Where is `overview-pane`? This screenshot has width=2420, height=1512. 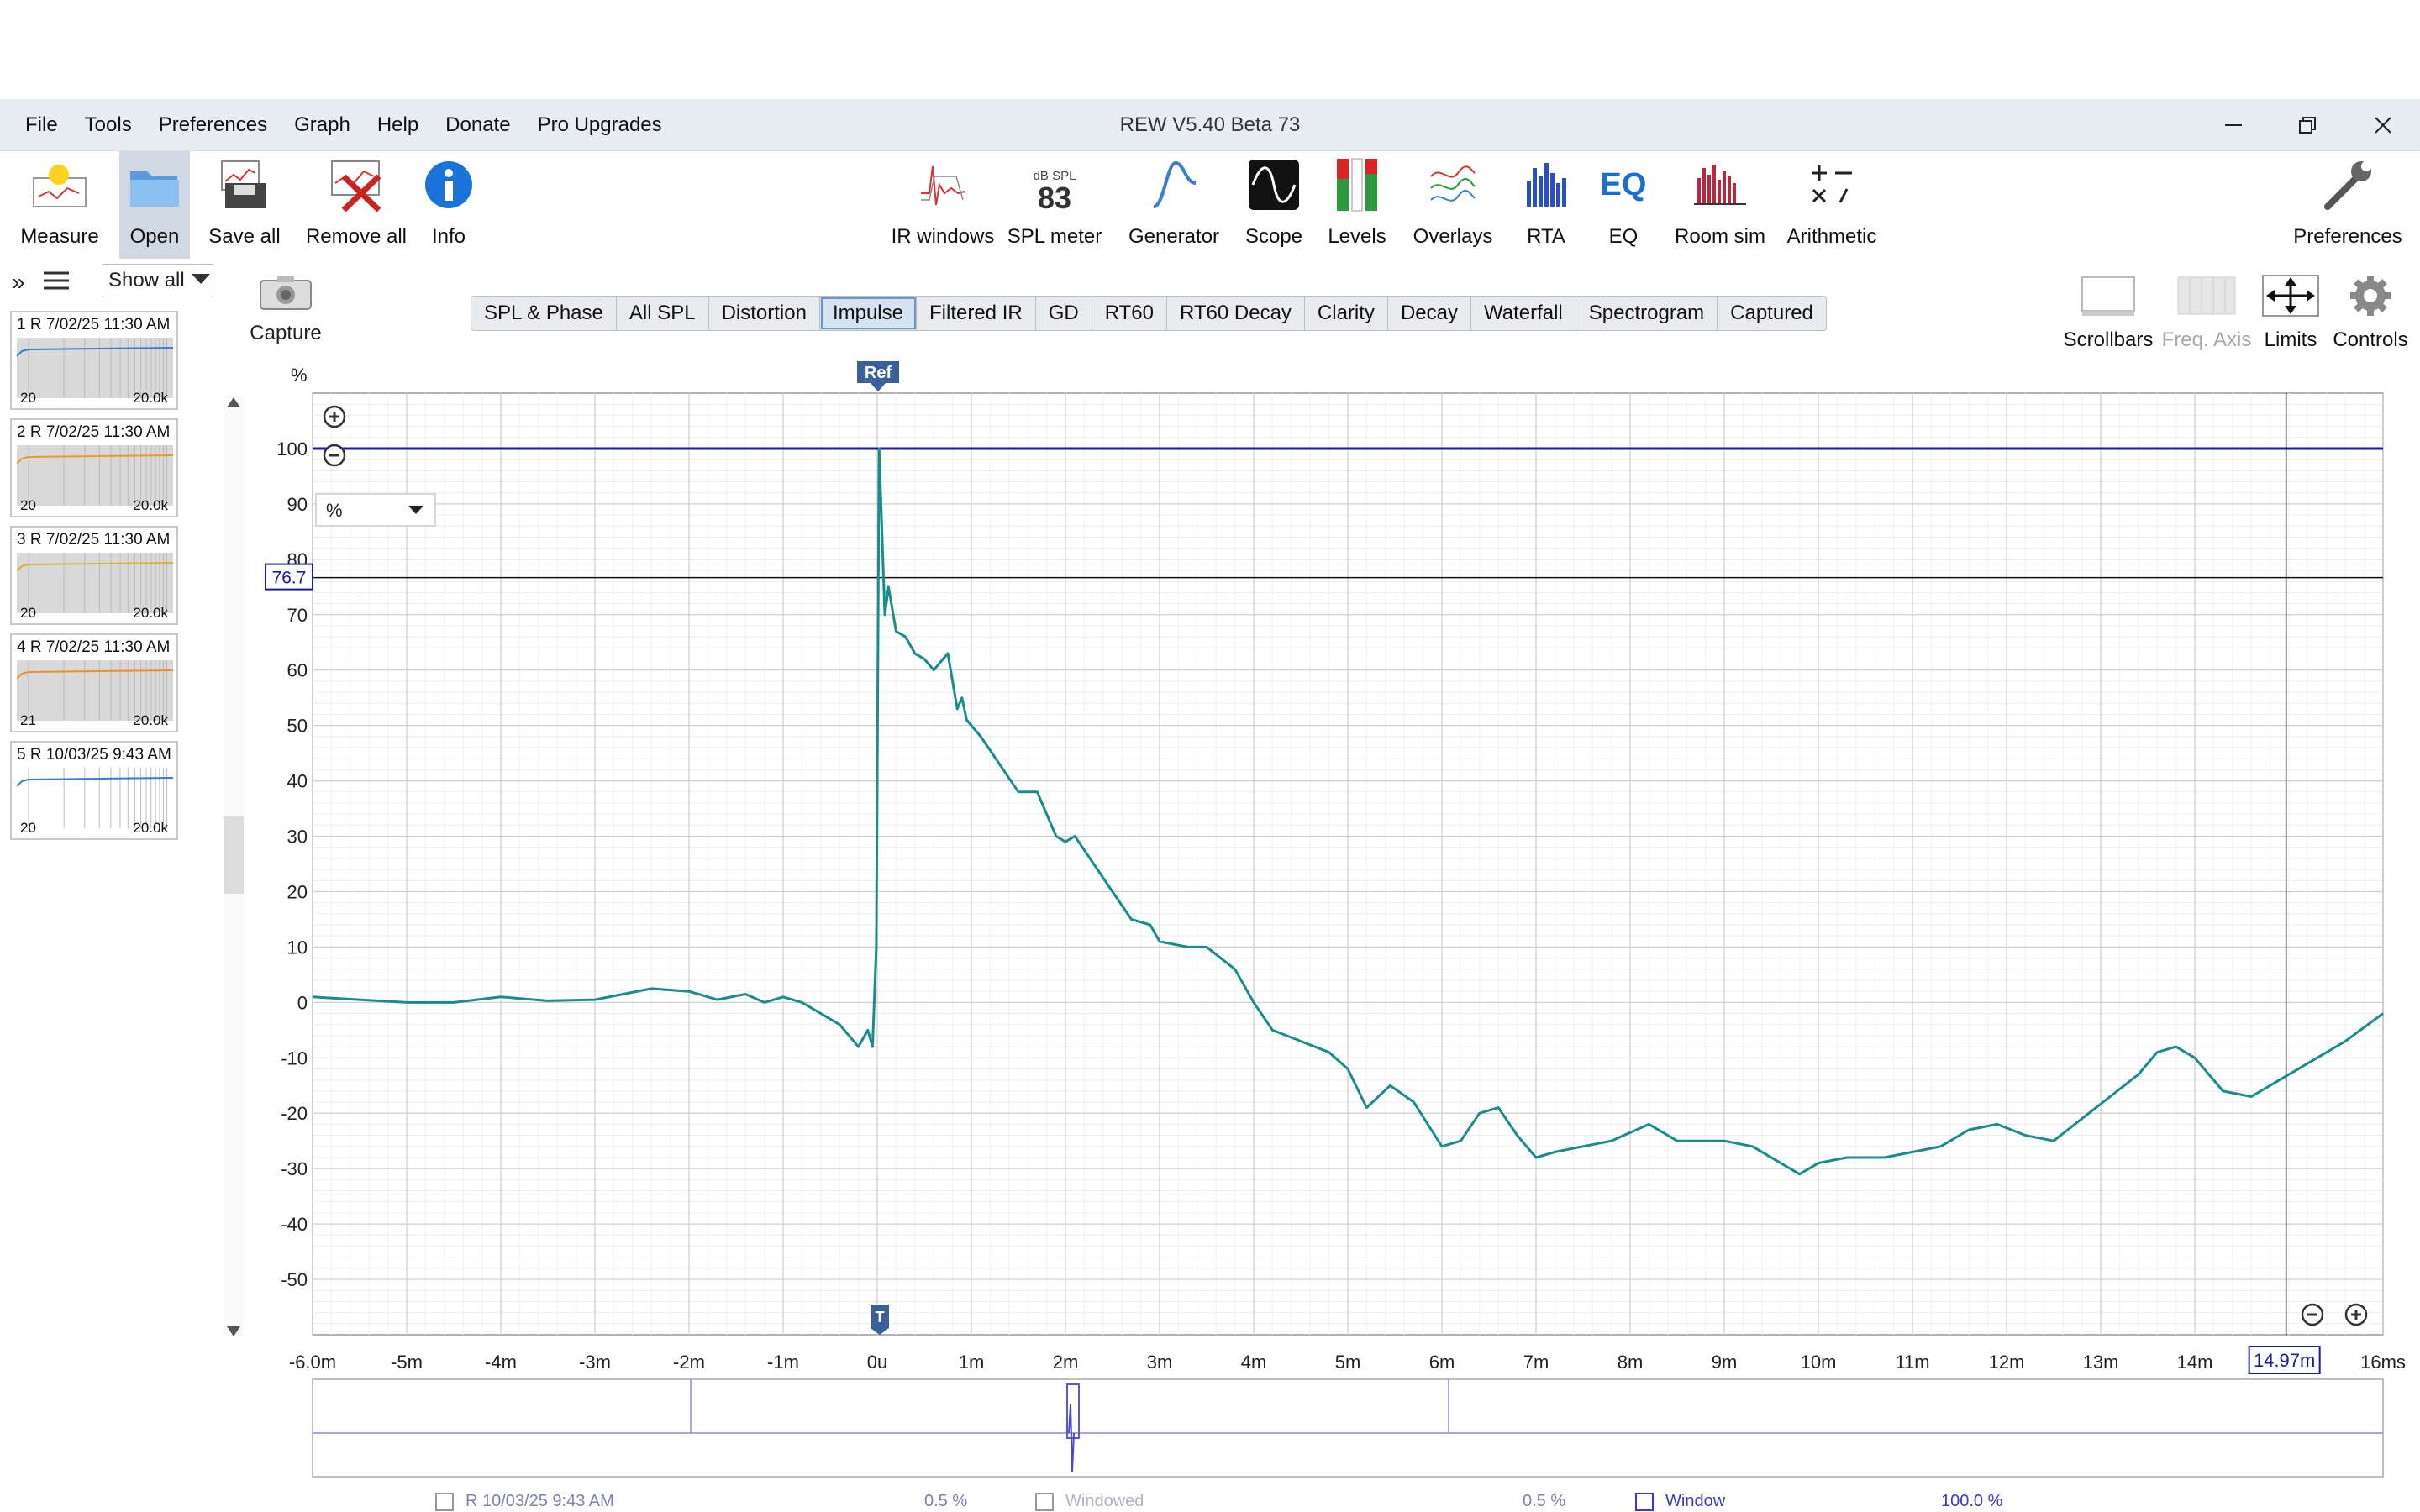 overview-pane is located at coordinates (1348, 1428).